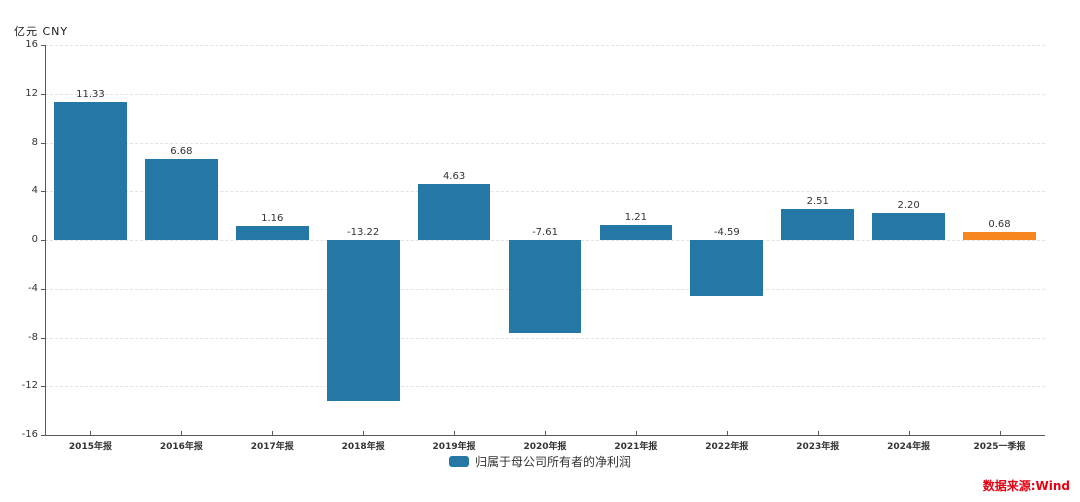 The height and width of the screenshot is (502, 1080). What do you see at coordinates (454, 211) in the screenshot?
I see `bar-2019年报` at bounding box center [454, 211].